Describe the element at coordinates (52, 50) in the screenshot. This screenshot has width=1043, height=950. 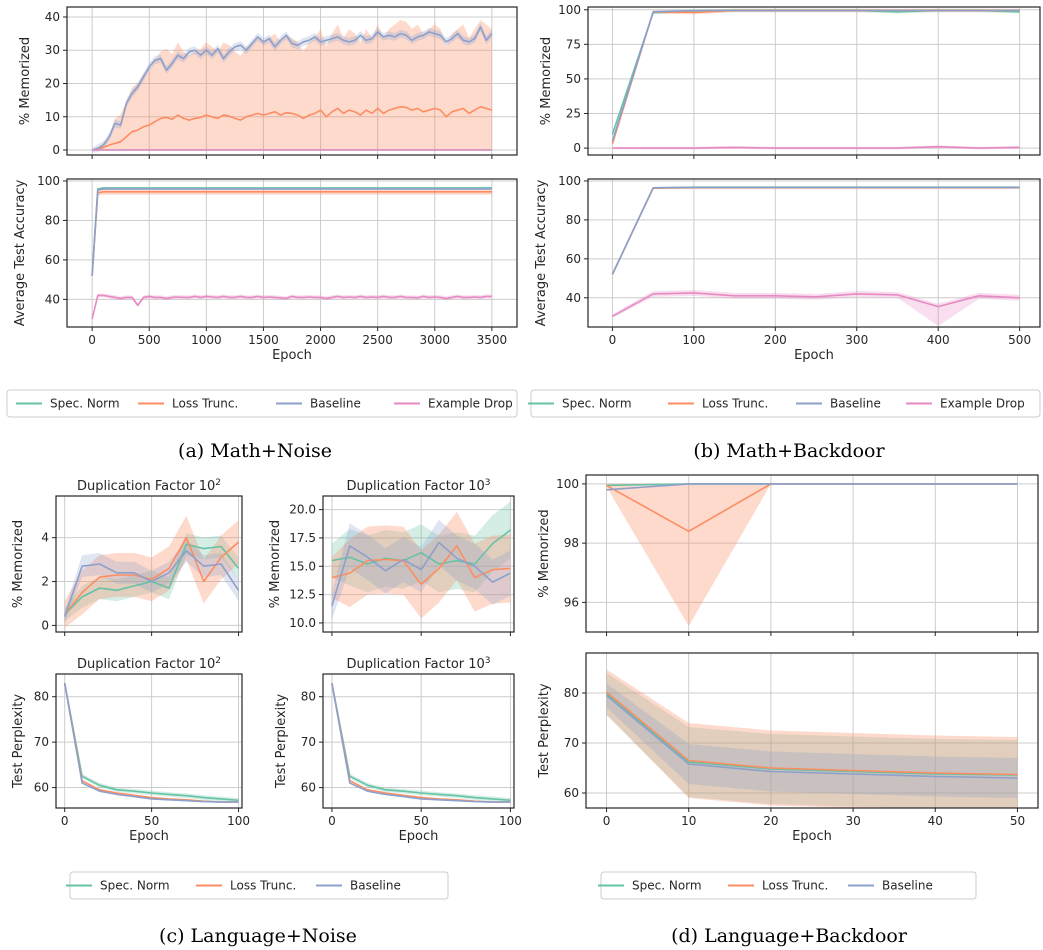
I see `y-tick-label: 30` at that location.